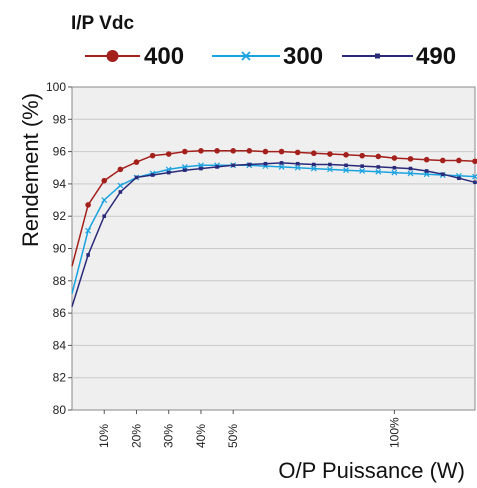 The height and width of the screenshot is (488, 477). I want to click on legend-label: 400, so click(164, 56).